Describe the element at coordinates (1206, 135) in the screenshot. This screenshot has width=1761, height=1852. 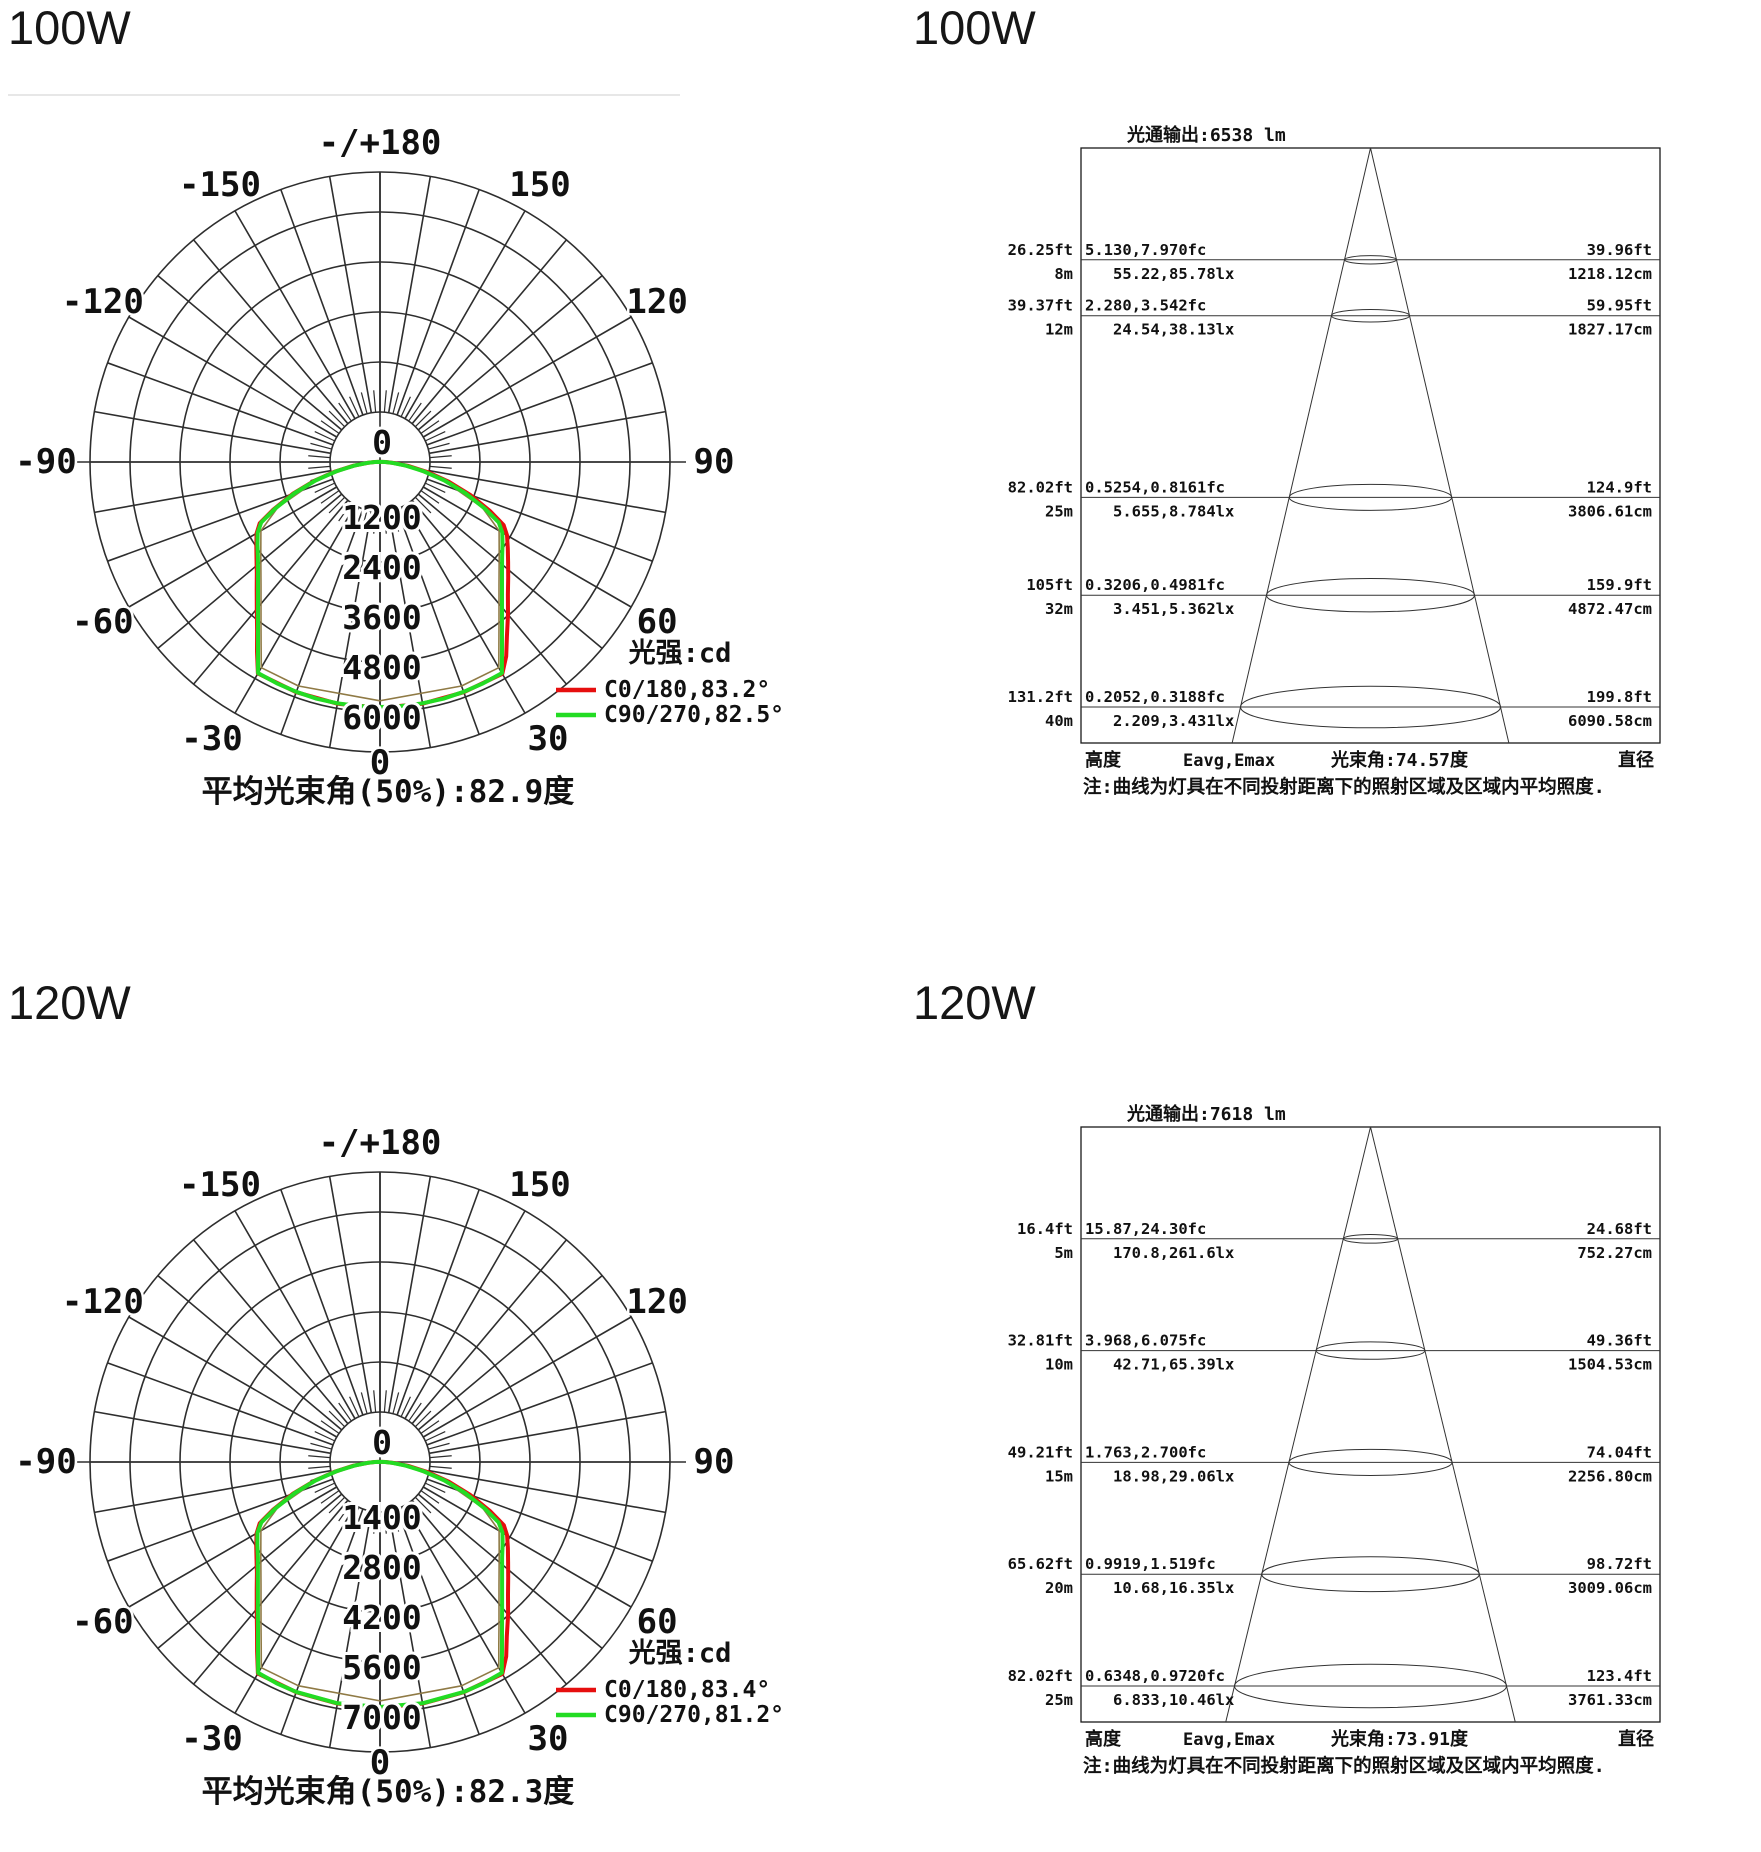
I see `flux-title: 光通输出:6538 lm` at that location.